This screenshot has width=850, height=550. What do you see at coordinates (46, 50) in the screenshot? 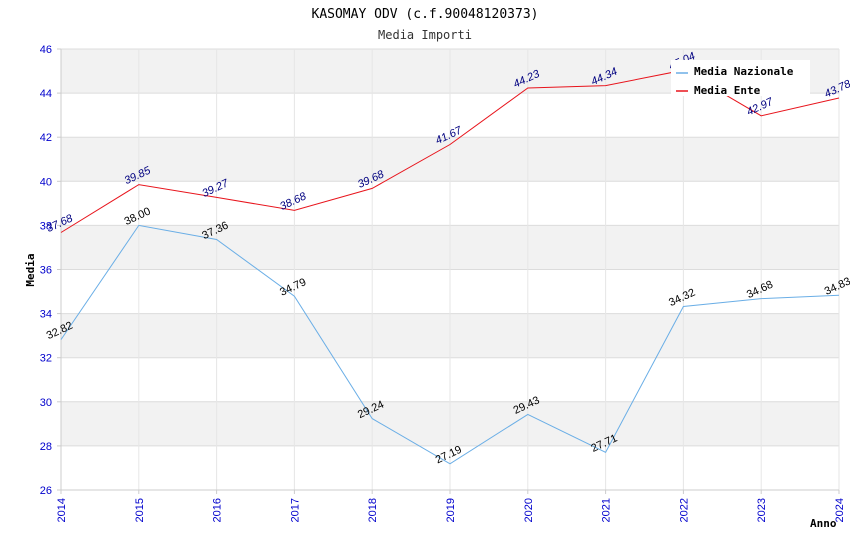
I see `y-tick-label: 46` at bounding box center [46, 50].